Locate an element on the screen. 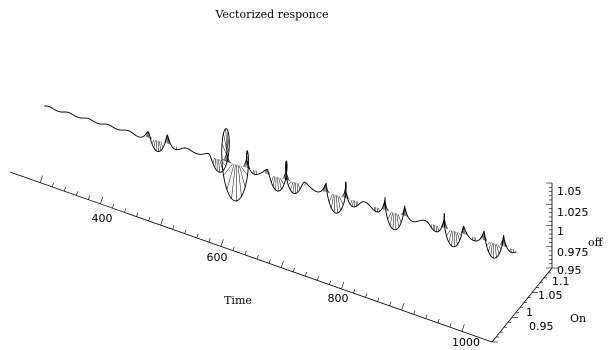 This screenshot has width=608, height=350. off-tick-label-1: 1 is located at coordinates (560, 231).